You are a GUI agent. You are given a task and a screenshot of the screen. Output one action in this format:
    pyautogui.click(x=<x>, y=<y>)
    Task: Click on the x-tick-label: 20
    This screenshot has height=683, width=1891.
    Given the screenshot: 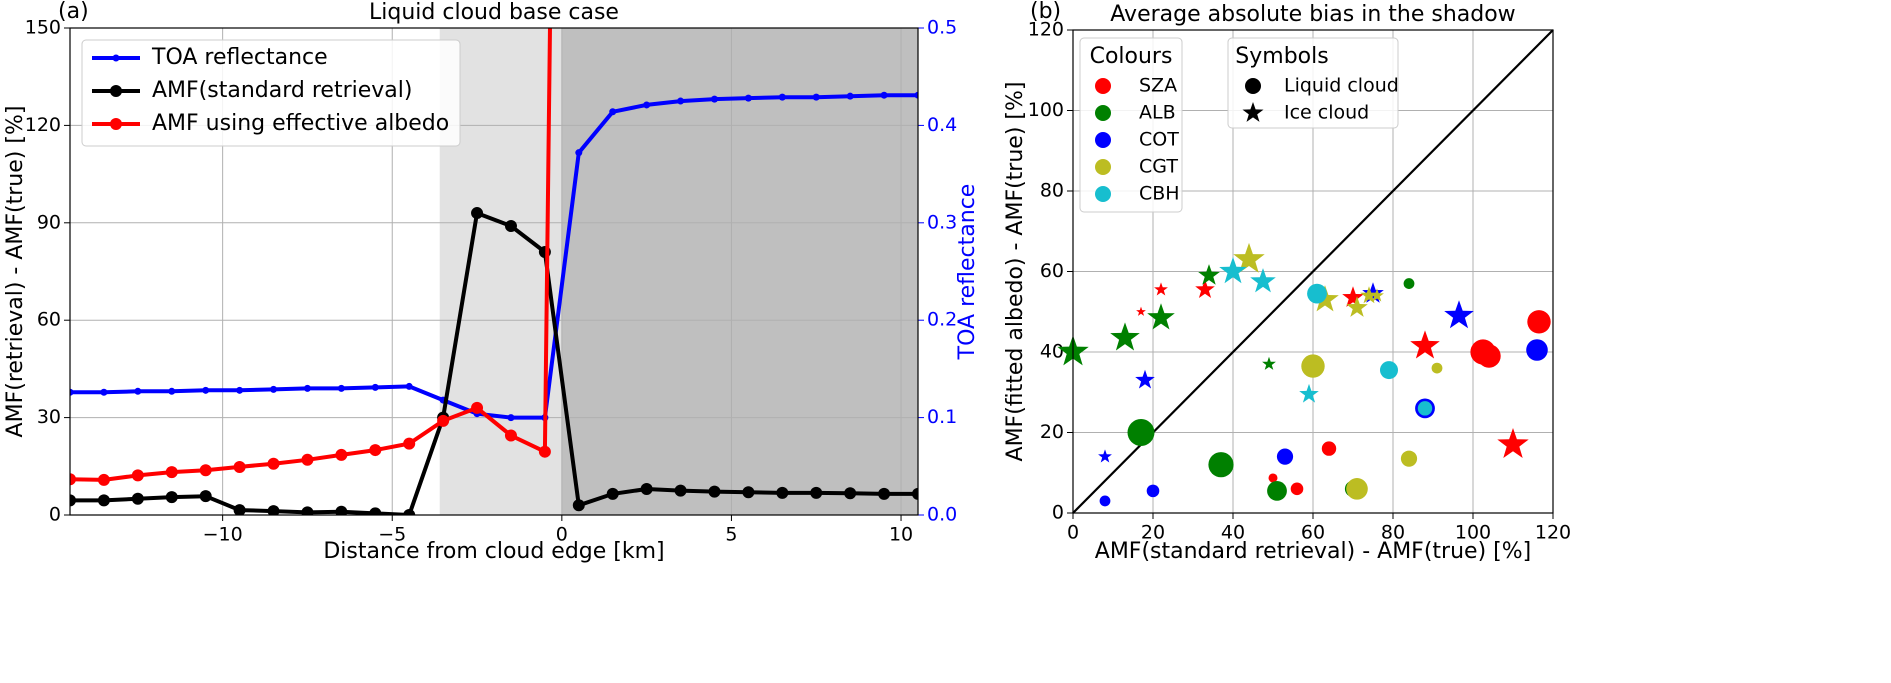 What is the action you would take?
    pyautogui.click(x=1153, y=533)
    